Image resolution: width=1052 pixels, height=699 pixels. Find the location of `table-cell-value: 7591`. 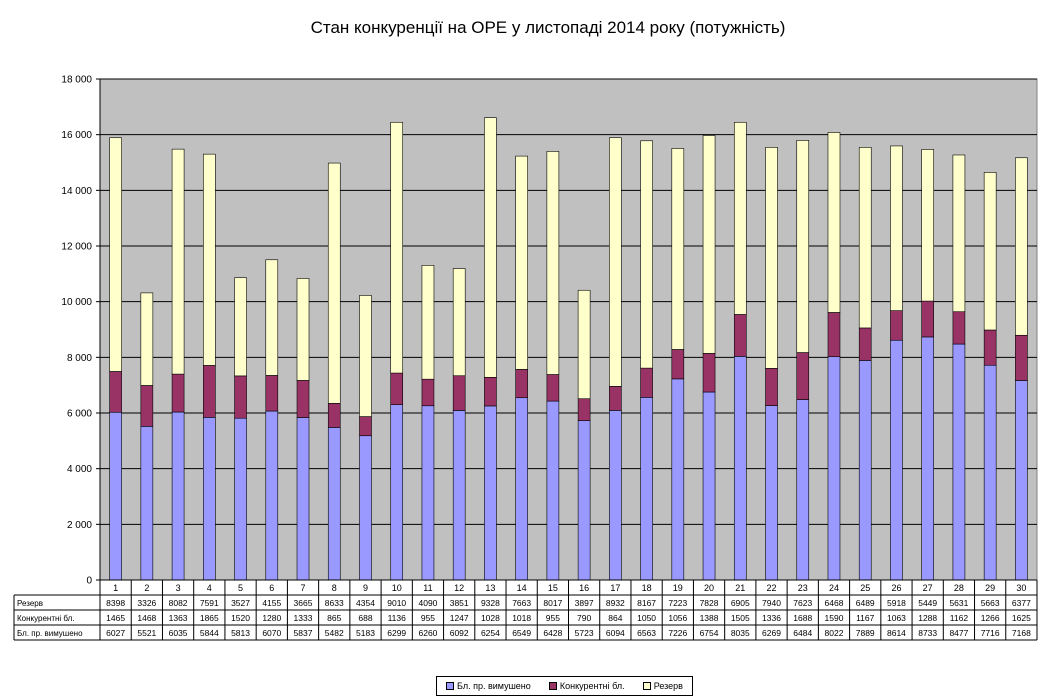

table-cell-value: 7591 is located at coordinates (209, 603).